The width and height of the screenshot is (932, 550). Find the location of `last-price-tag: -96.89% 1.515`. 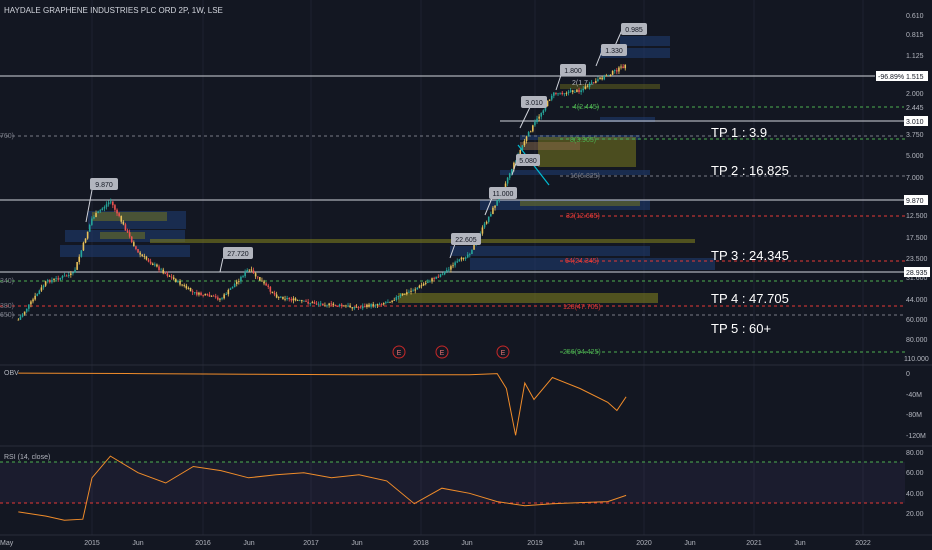

last-price-tag: -96.89% 1.515 is located at coordinates (902, 76).